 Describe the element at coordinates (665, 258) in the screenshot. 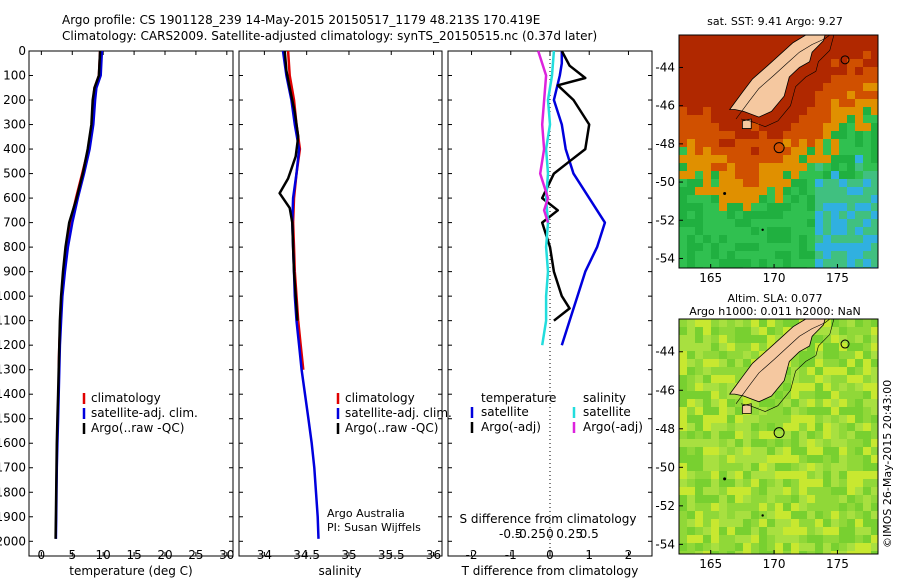

I see `map-y-tick-label: -54` at that location.